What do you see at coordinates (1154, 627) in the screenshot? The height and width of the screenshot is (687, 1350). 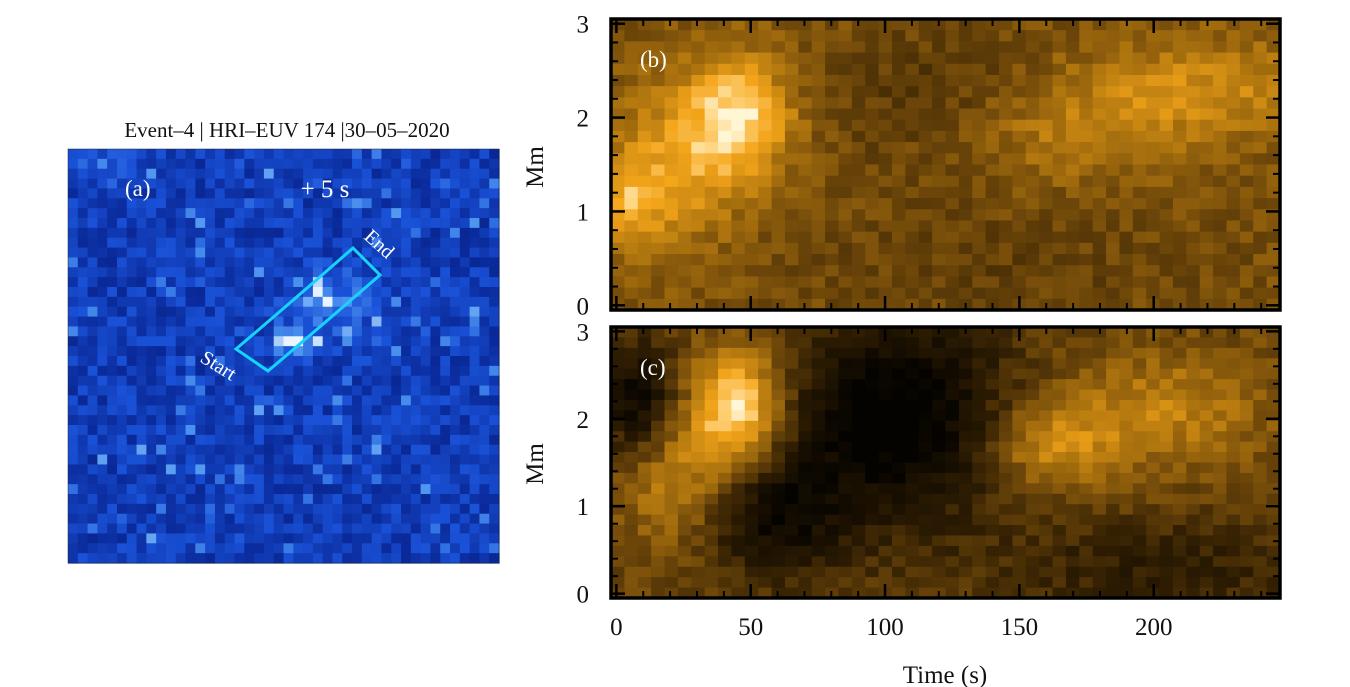 I see `x-tick-label: 200` at bounding box center [1154, 627].